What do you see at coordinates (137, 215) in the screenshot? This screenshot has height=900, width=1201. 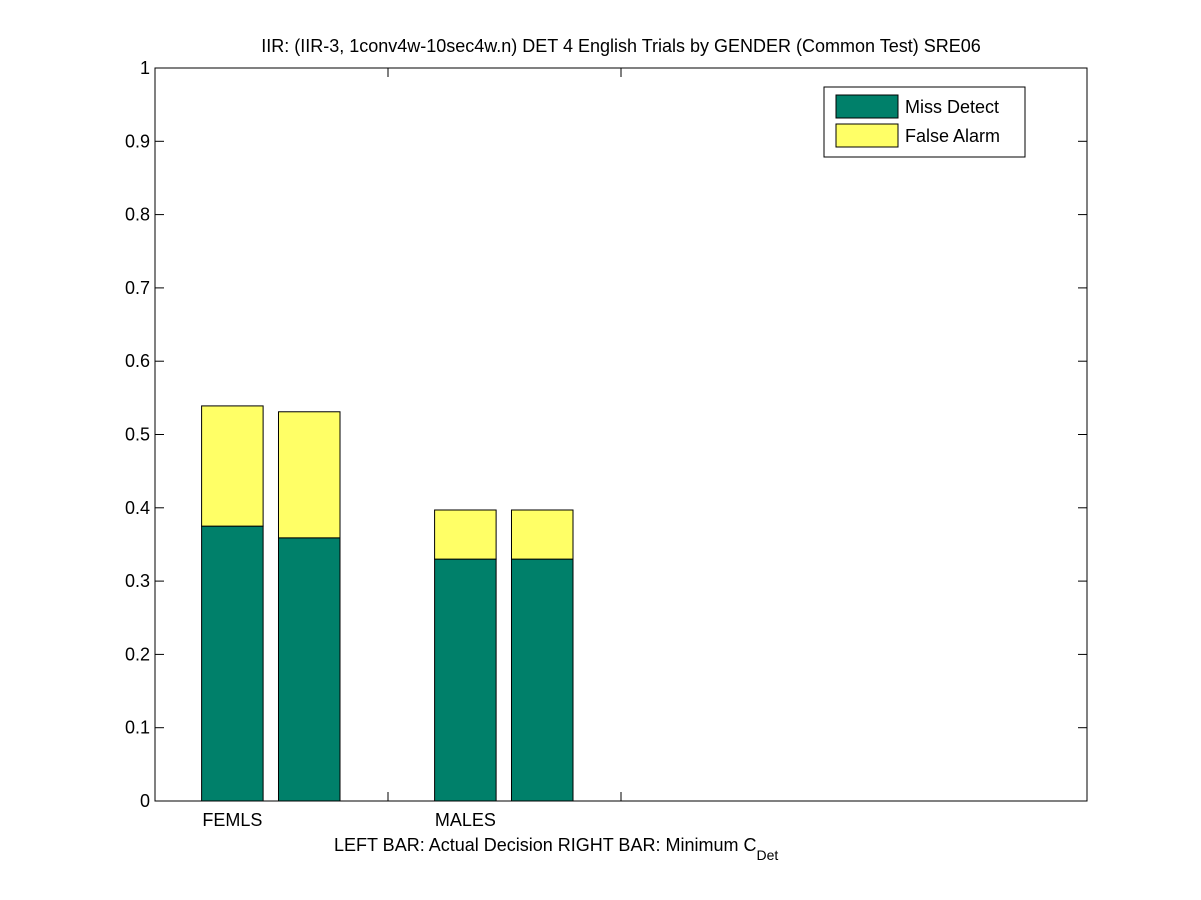 I see `y-tick-label: 0.8` at bounding box center [137, 215].